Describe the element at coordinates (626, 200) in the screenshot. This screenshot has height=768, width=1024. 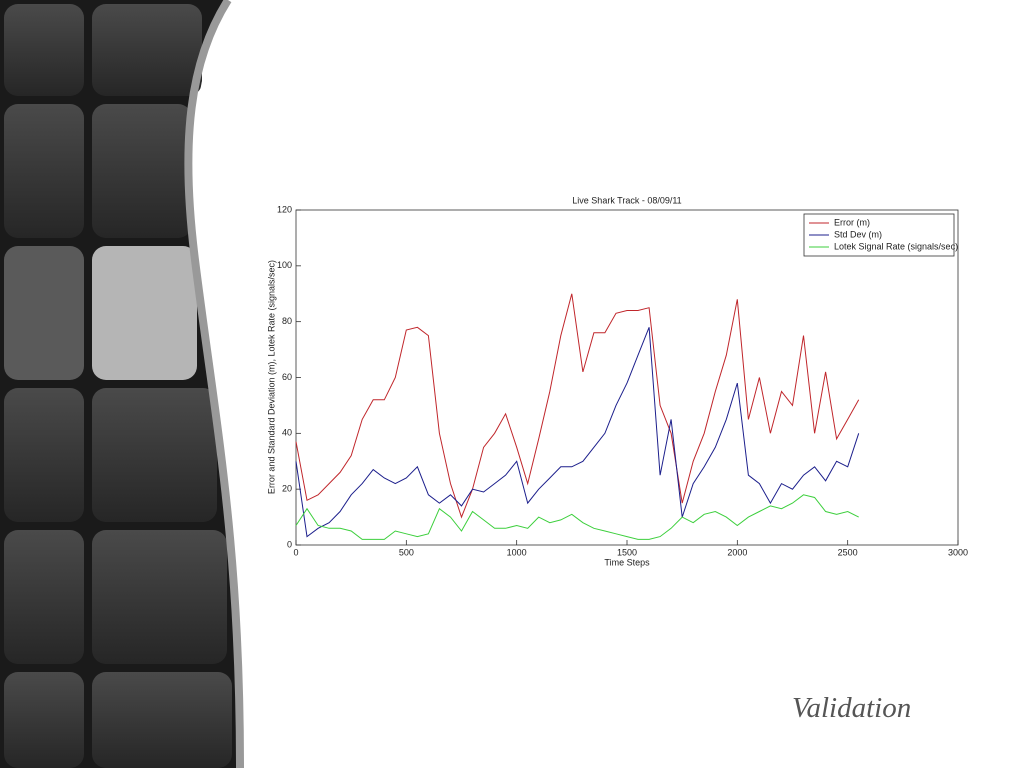
I see `chart-title: Live Shark Track - 08/09/11` at that location.